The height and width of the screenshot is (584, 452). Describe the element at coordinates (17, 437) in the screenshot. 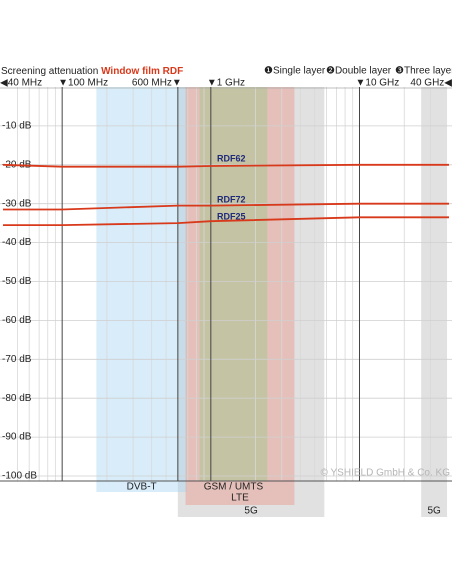

I see `y-tick-label: -90 dB` at that location.